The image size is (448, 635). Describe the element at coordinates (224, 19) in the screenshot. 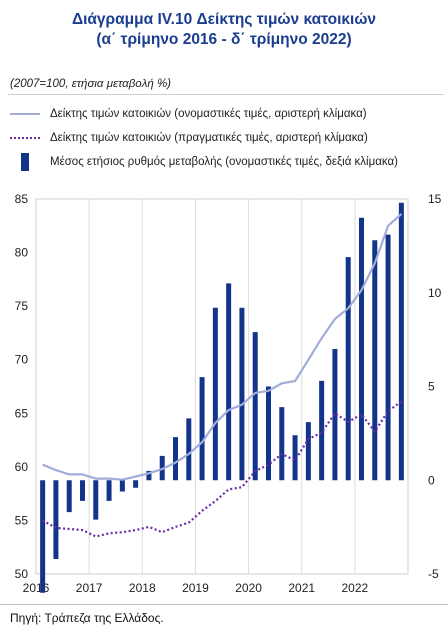

I see `chart-title-line-1: Διάγραμμα IV.10 Δείκτης τιμών κατοικιών` at that location.